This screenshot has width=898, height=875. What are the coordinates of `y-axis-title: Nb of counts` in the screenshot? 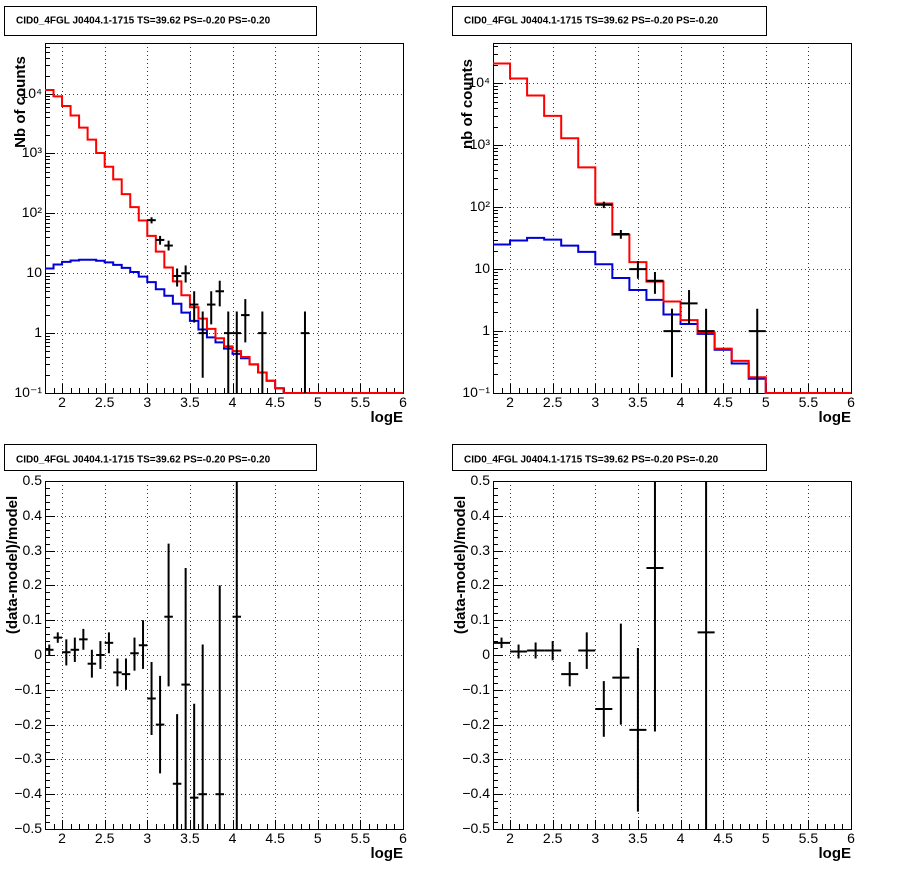 It's located at (20, 102).